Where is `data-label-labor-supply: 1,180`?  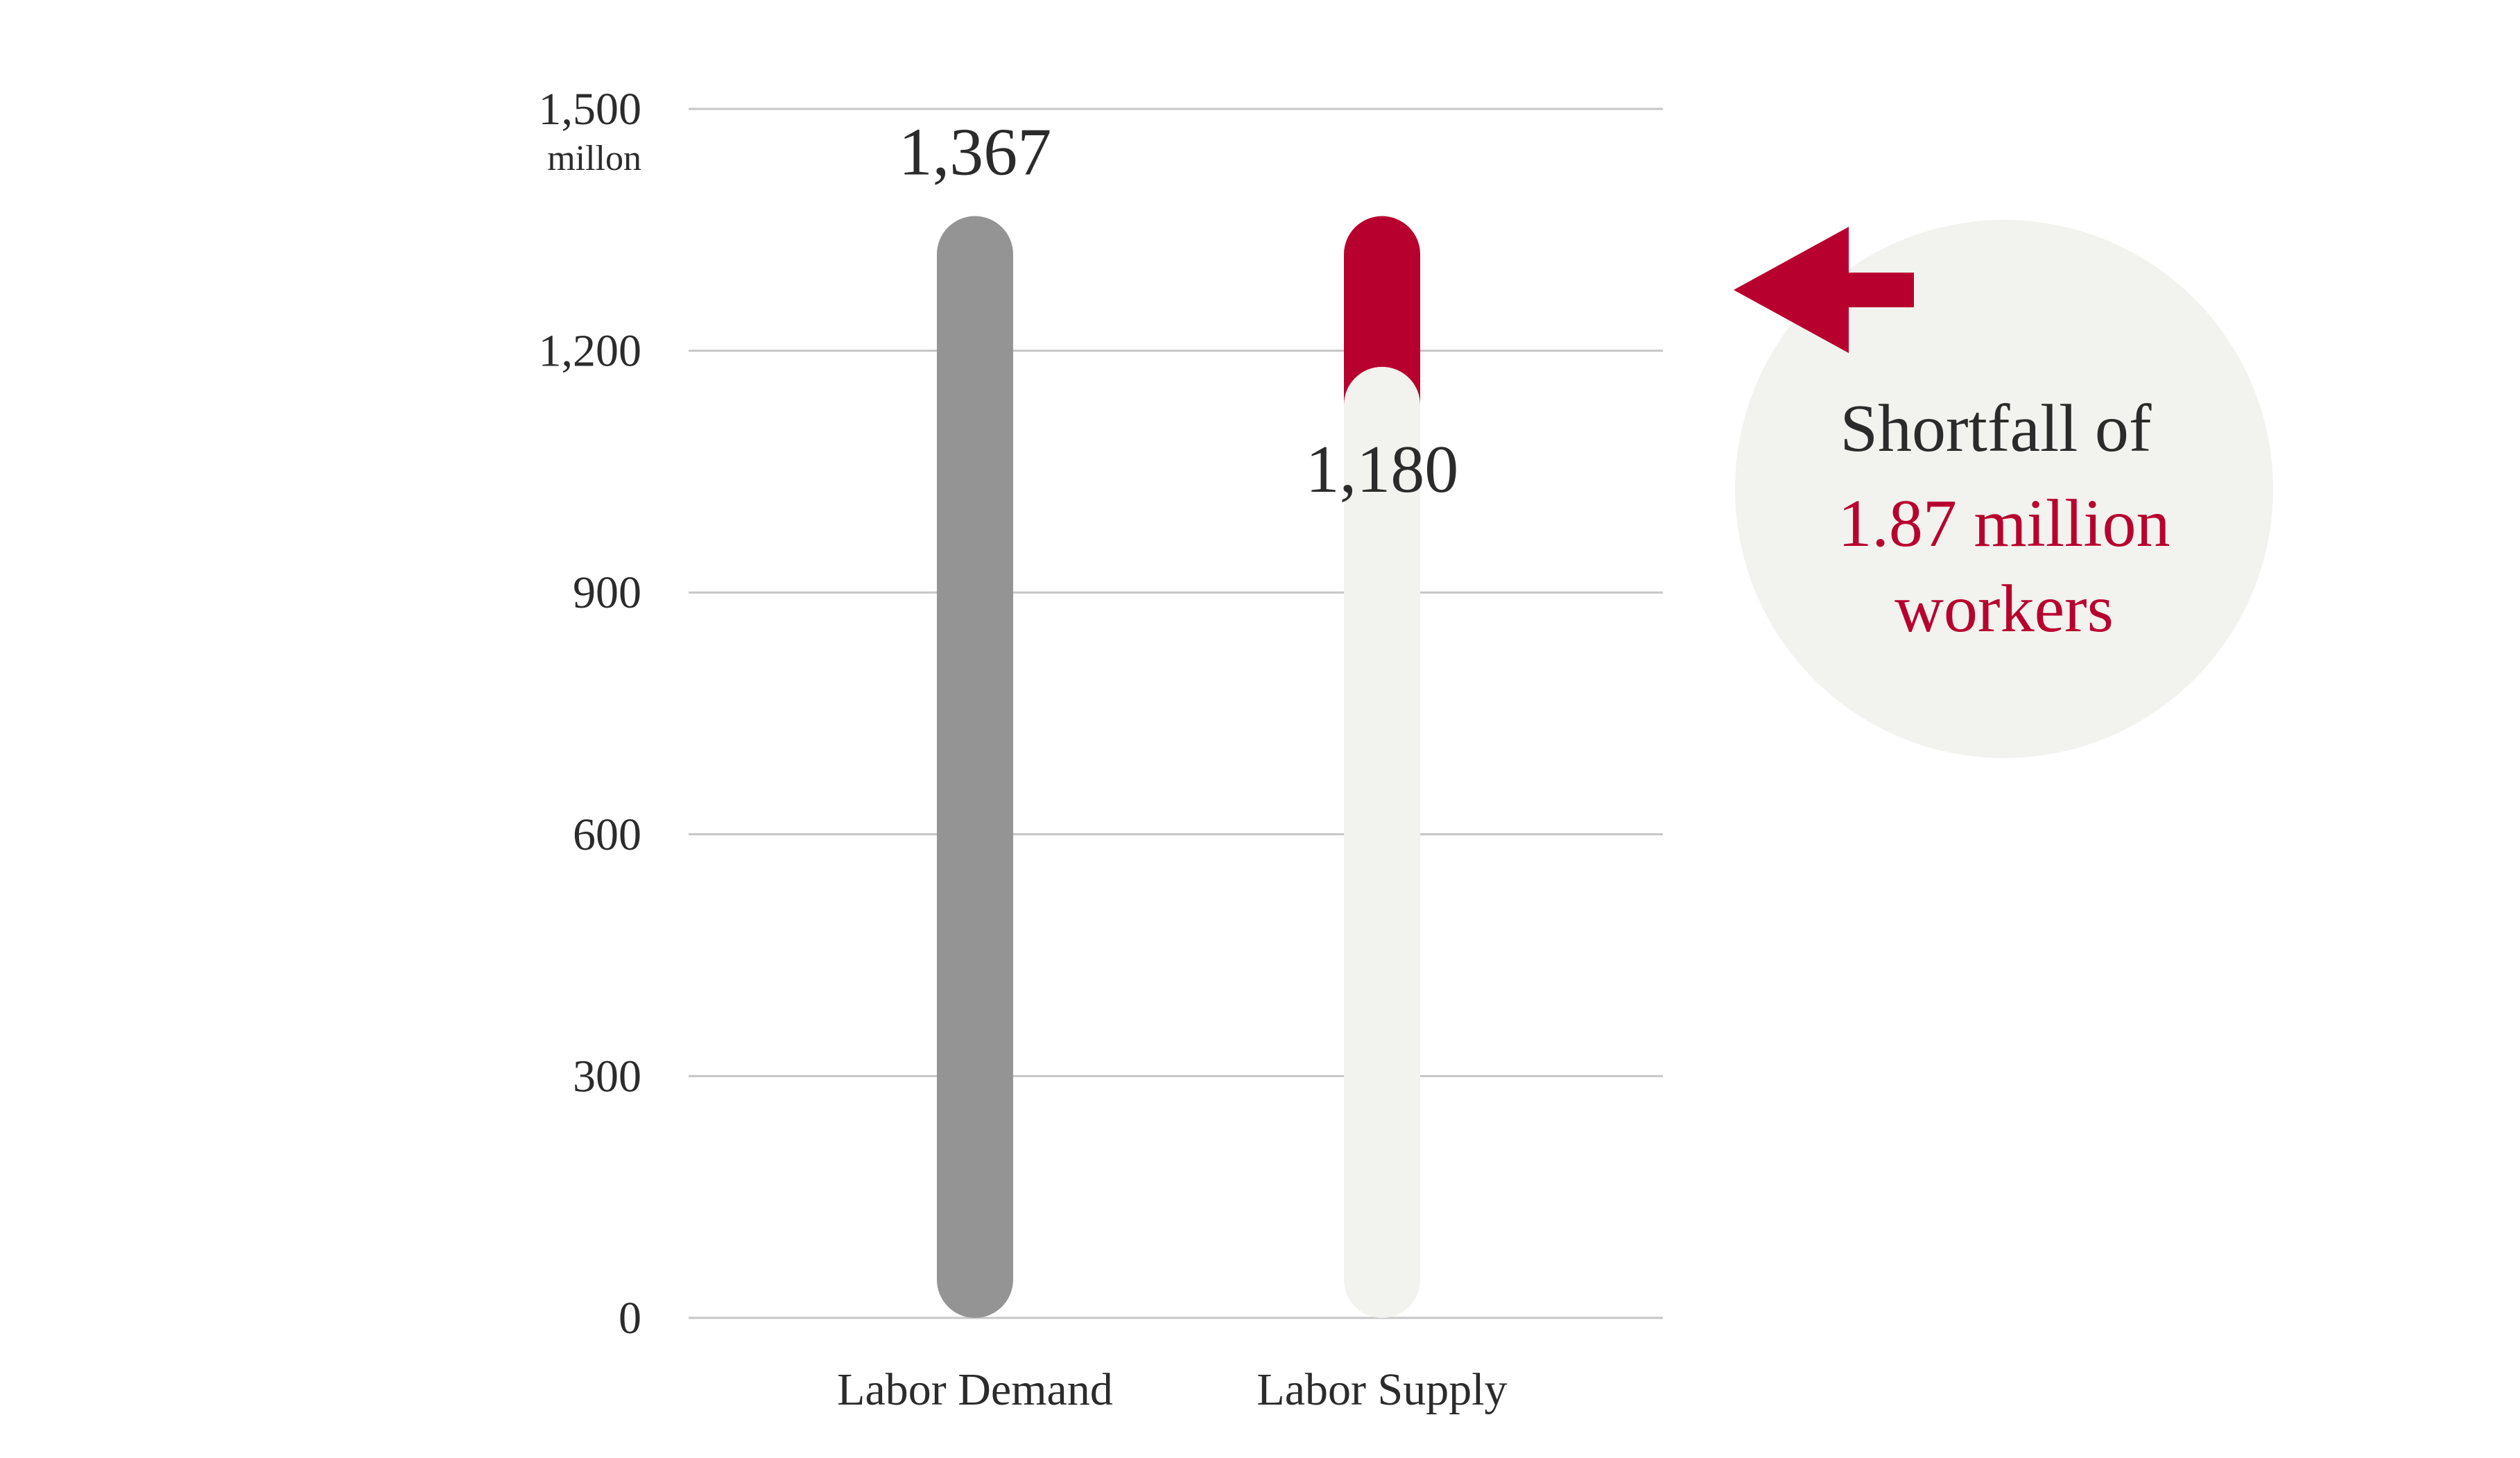 data-label-labor-supply: 1,180 is located at coordinates (1383, 469).